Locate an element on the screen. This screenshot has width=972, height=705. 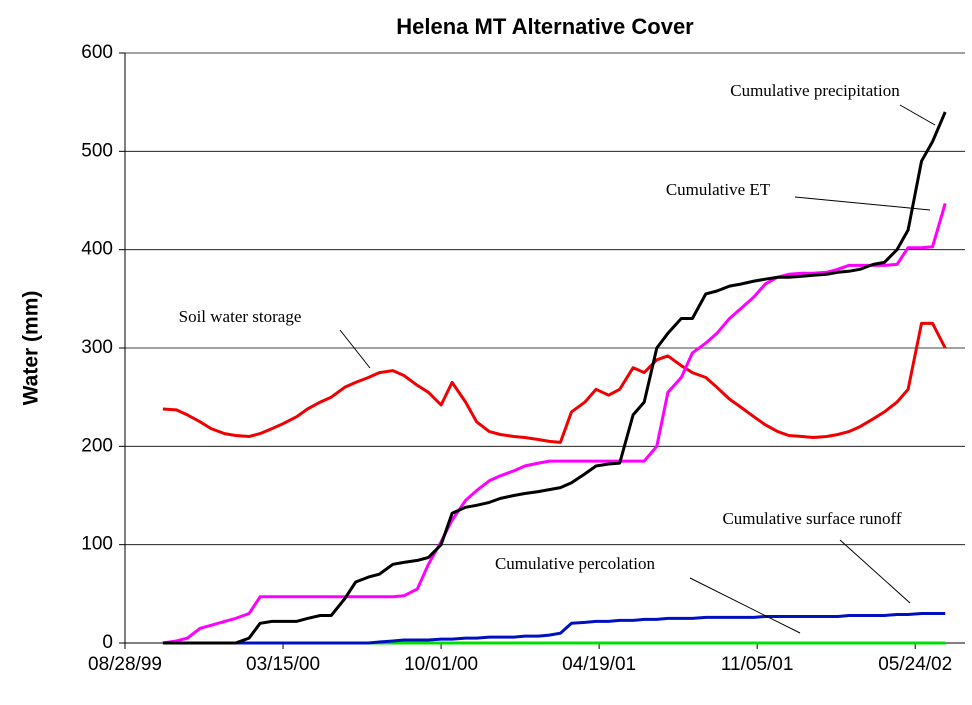
x-tick-label: 11/05/01 is located at coordinates (757, 664).